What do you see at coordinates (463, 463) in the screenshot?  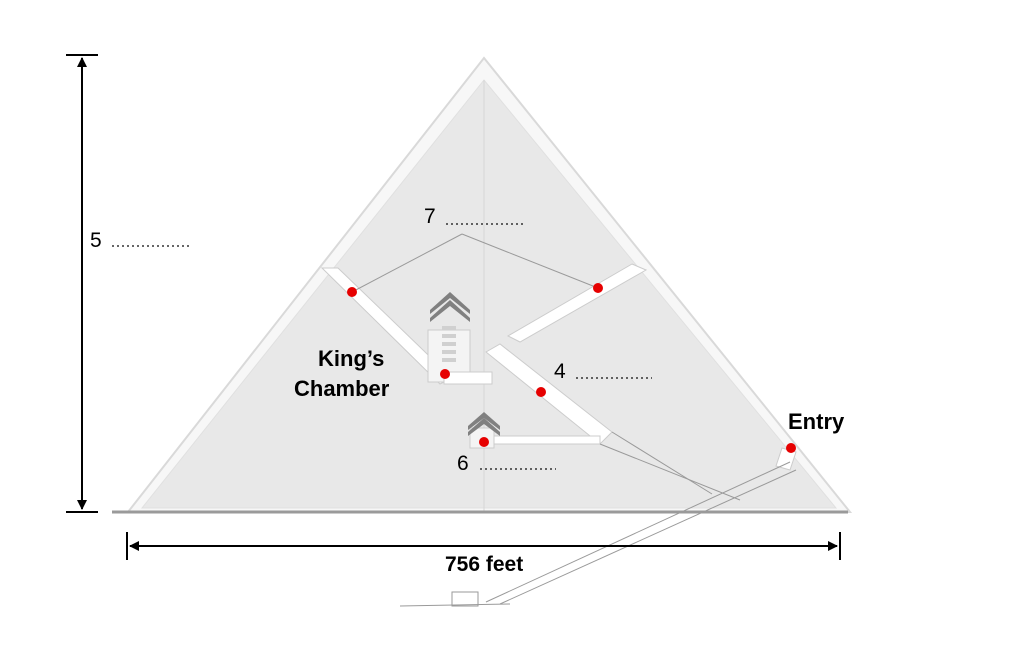 I see `queens-marker-label: 6` at bounding box center [463, 463].